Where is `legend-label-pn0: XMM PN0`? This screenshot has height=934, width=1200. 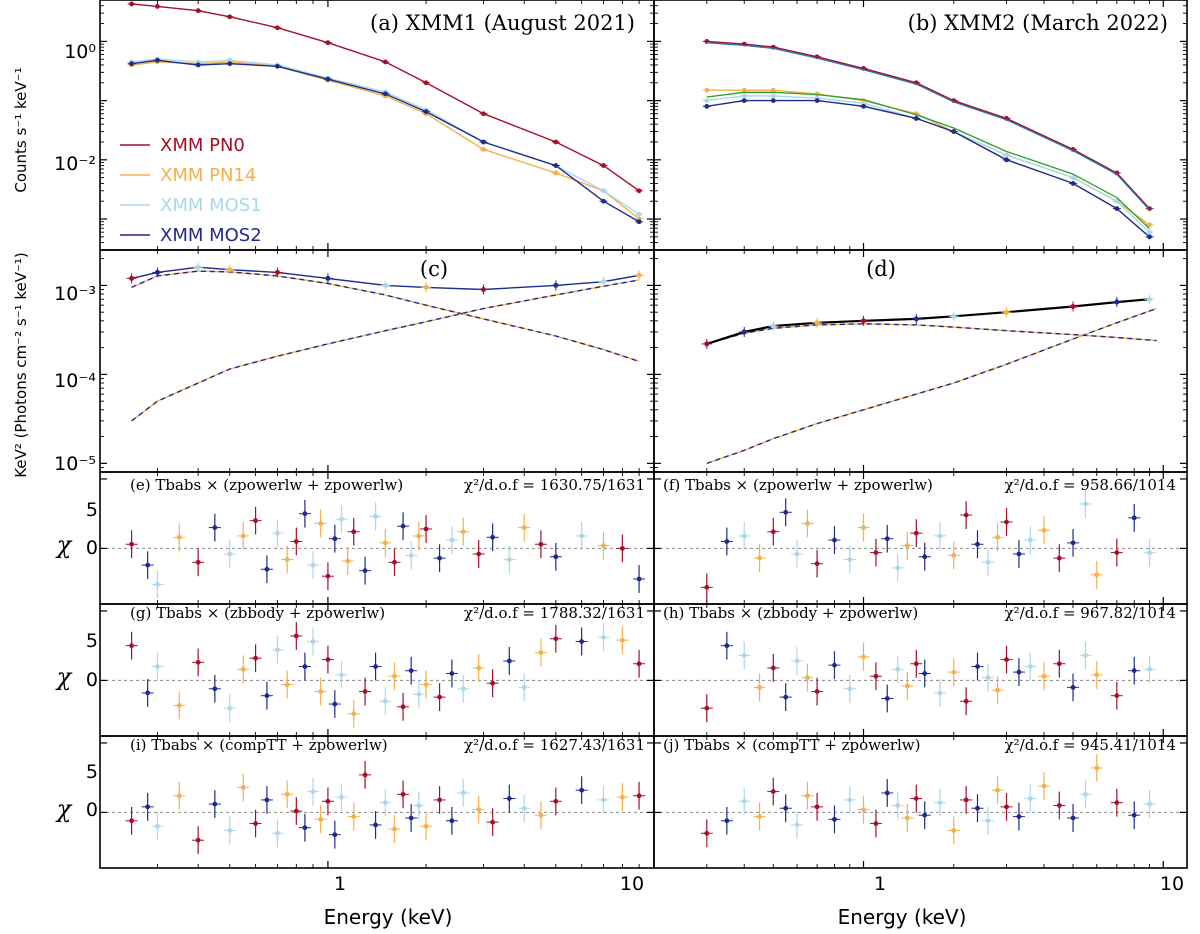
legend-label-pn0: XMM PN0 is located at coordinates (202, 145).